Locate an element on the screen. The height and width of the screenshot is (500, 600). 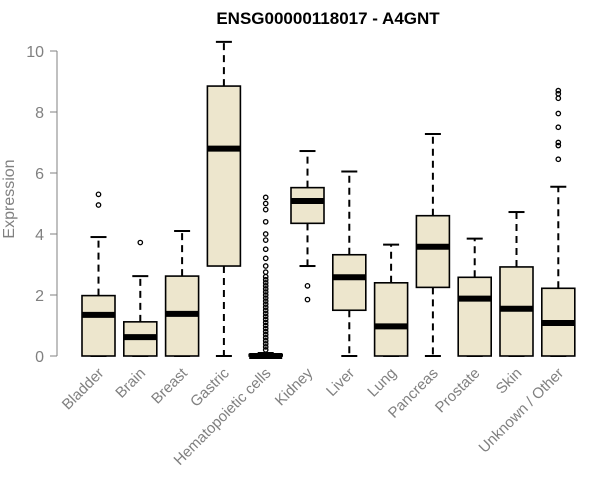
box-hematopoietic-cells is located at coordinates (265, 276).